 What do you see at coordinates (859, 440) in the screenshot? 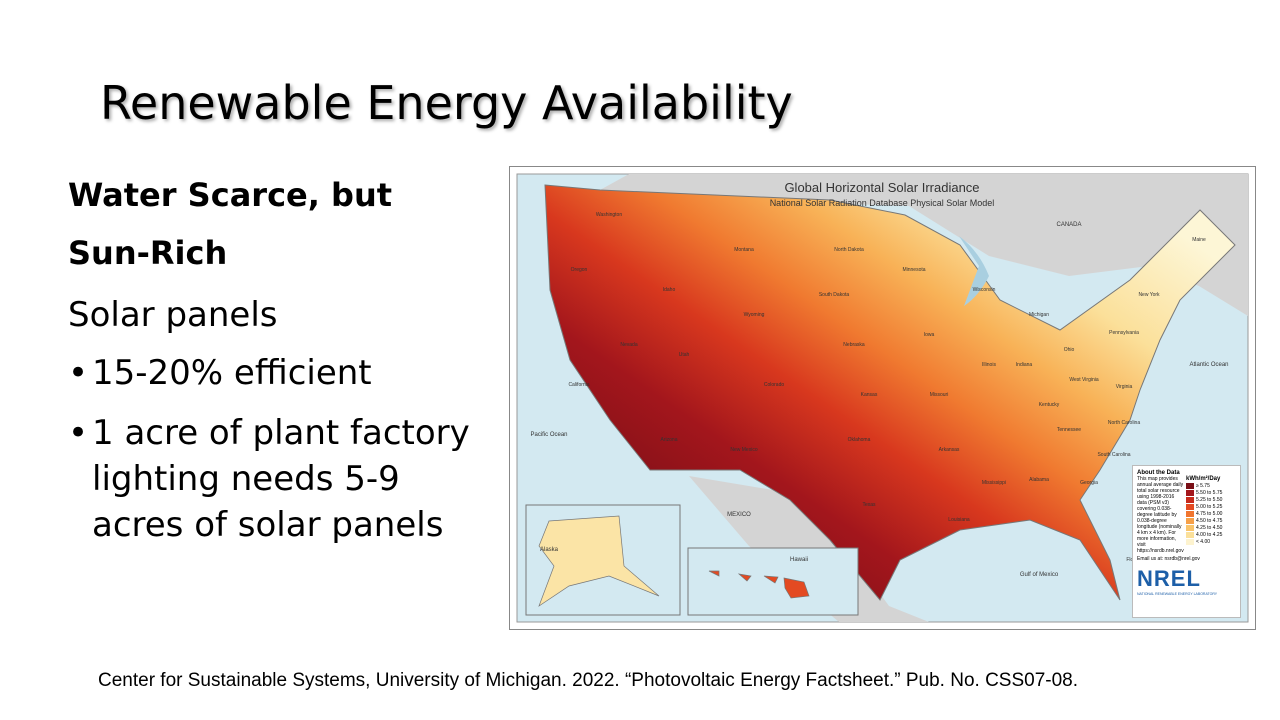
I see `map-label: Oklahoma` at bounding box center [859, 440].